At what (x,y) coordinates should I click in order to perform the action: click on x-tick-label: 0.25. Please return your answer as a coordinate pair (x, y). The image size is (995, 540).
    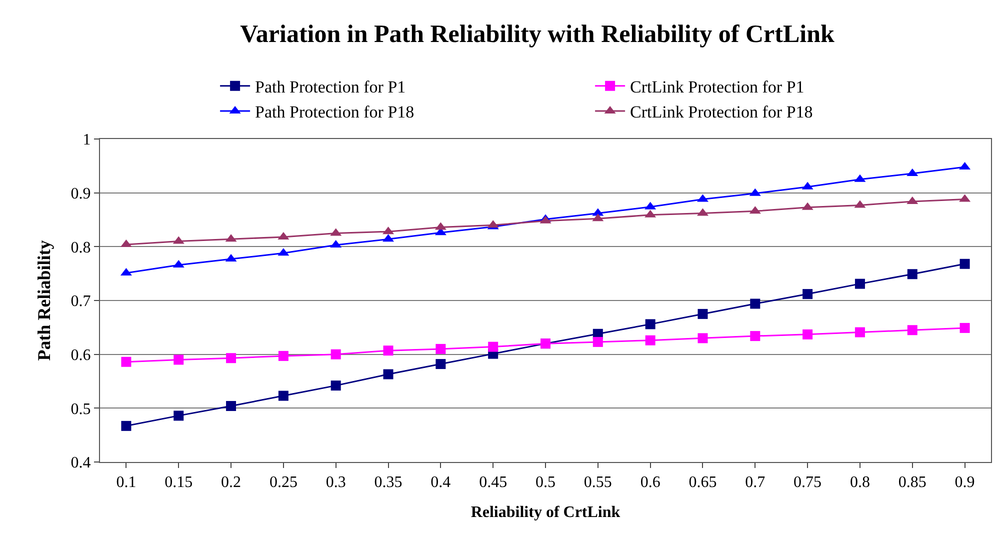
    Looking at the image, I should click on (283, 483).